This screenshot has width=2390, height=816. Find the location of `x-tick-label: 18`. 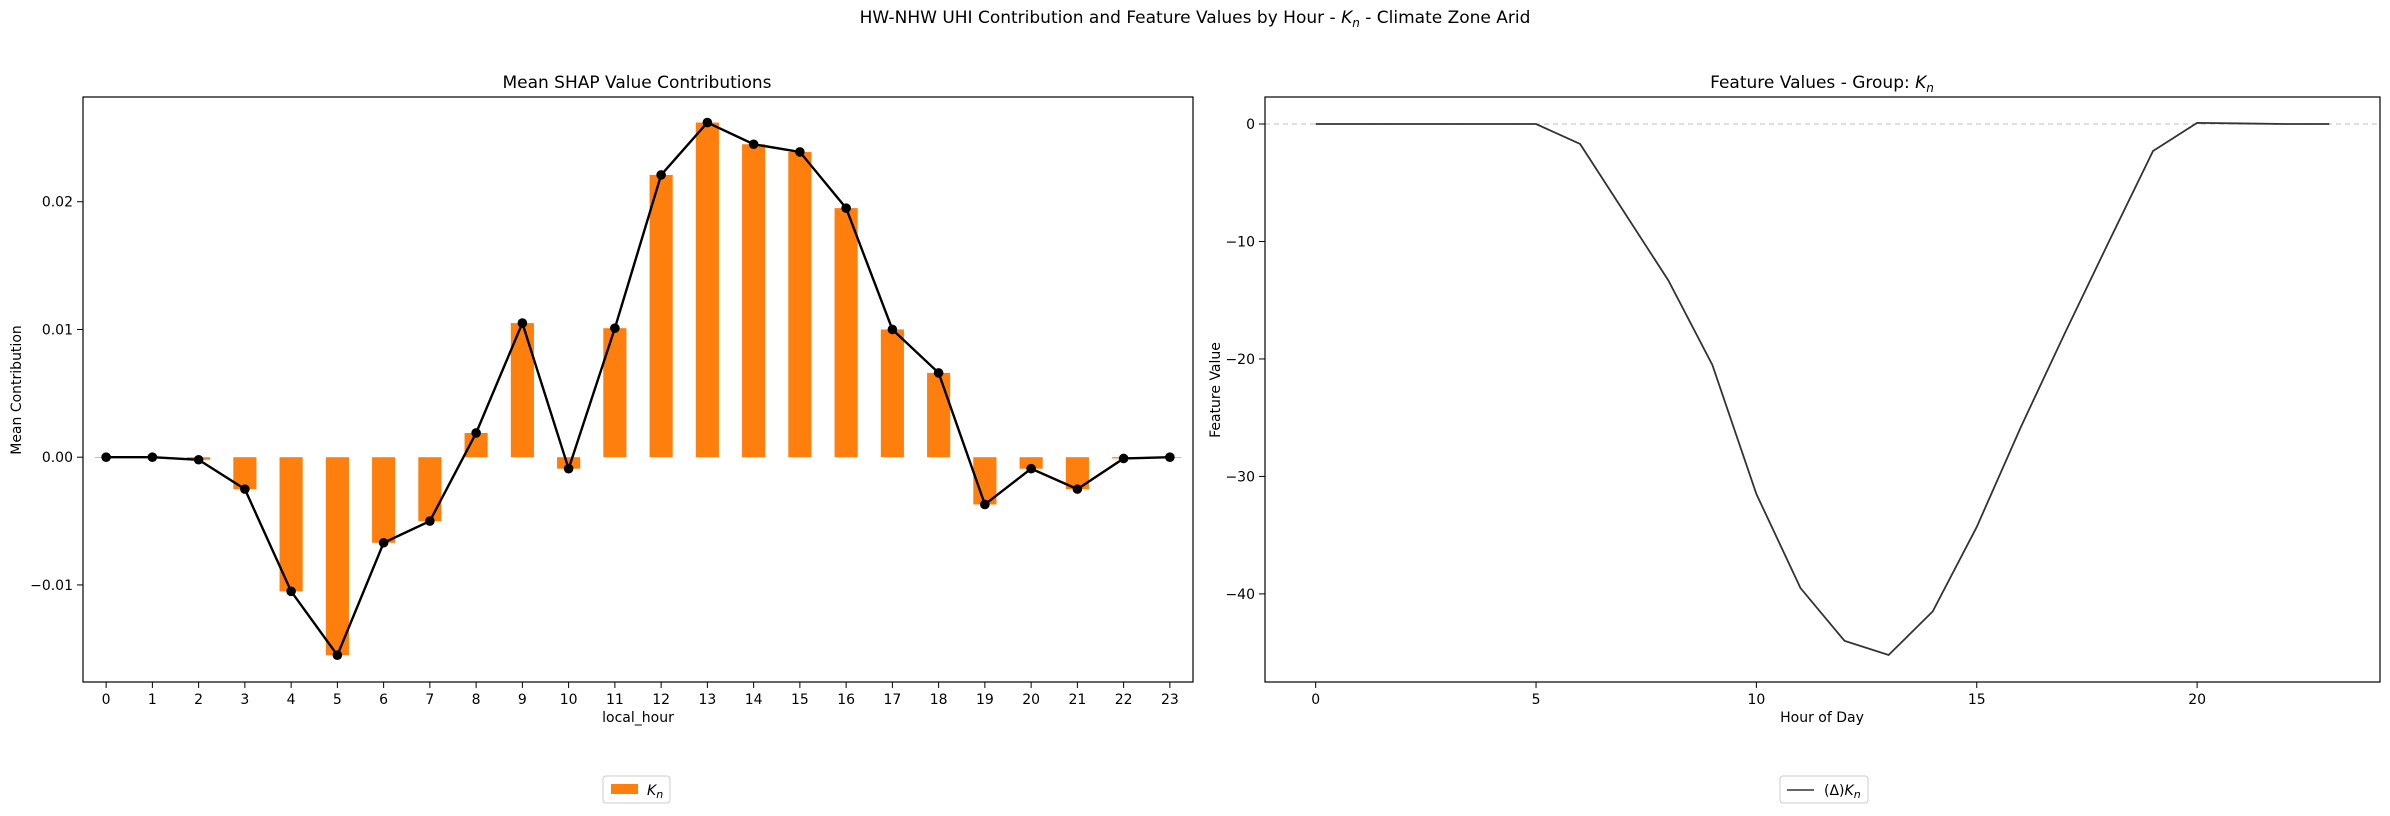

x-tick-label: 18 is located at coordinates (939, 700).